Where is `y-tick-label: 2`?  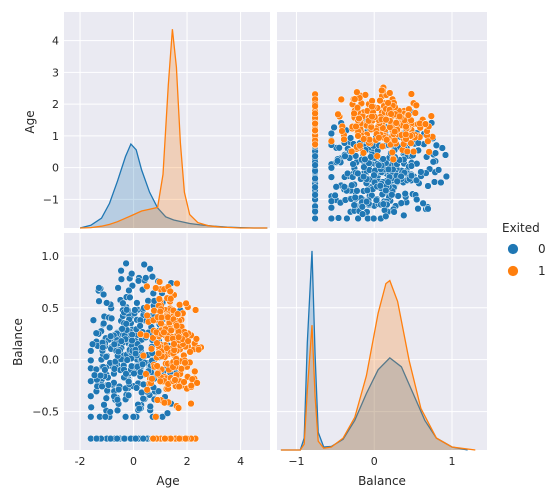
y-tick-label: 2 is located at coordinates (55, 104).